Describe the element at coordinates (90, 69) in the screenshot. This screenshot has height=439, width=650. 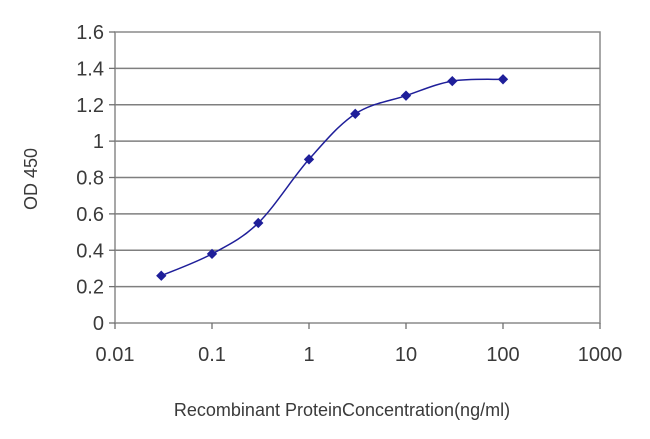
I see `y-tick-label: 1.4` at that location.